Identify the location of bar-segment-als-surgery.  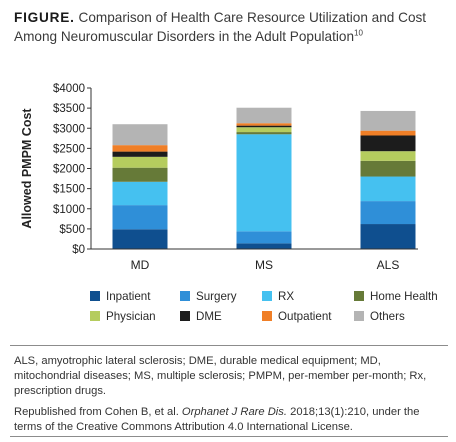
(388, 213).